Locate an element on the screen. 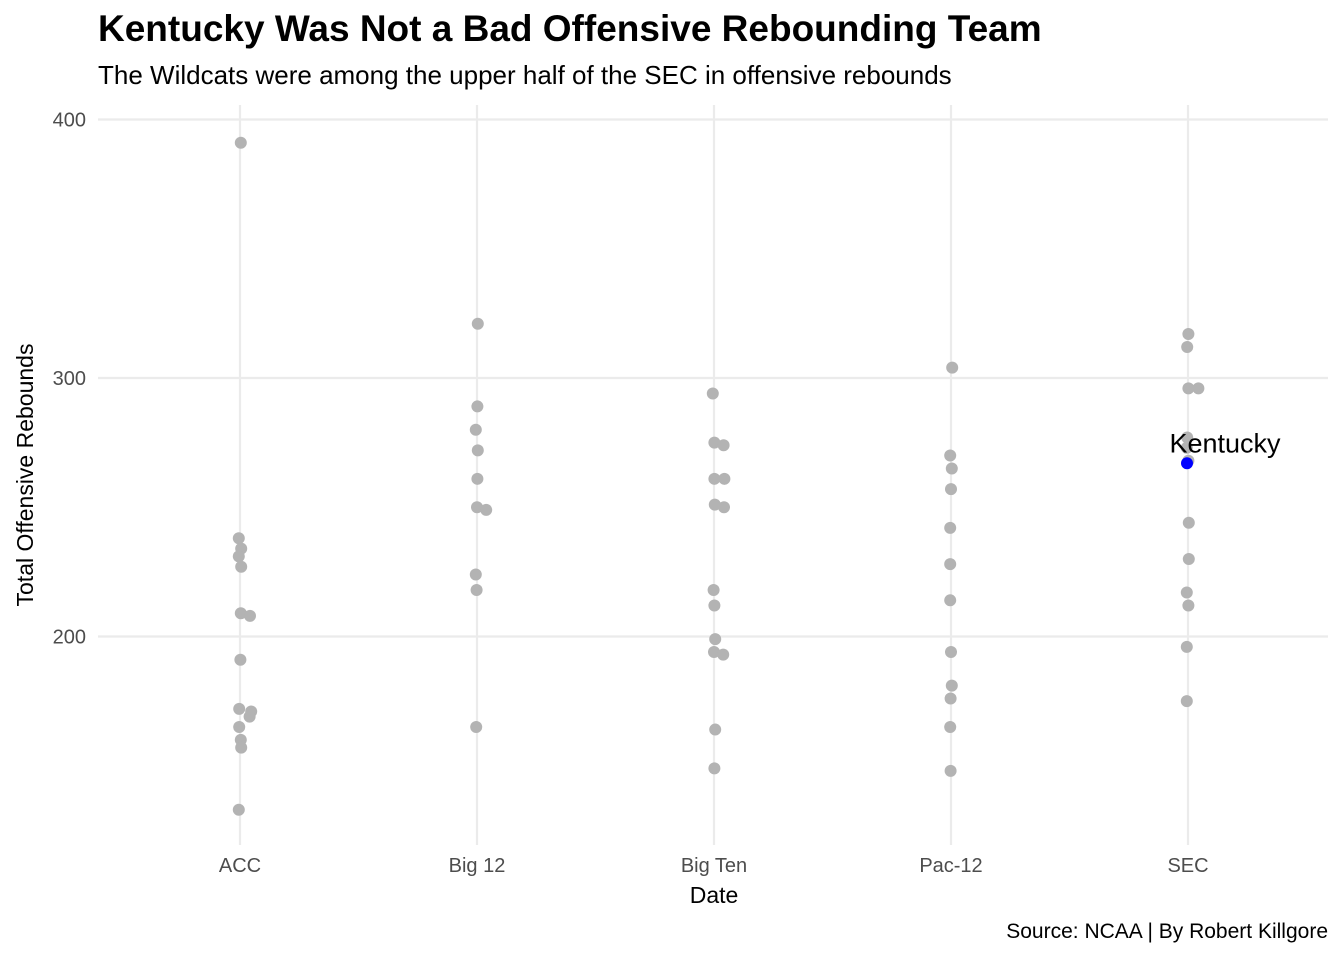  x-tick-label: SEC is located at coordinates (1187, 866).